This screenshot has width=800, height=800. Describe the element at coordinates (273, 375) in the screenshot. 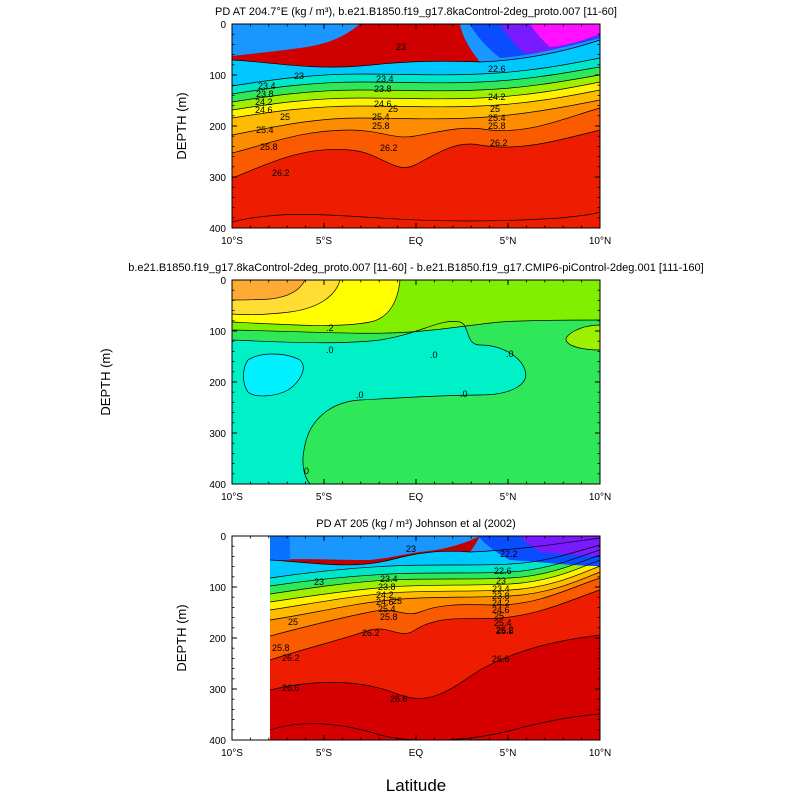

I see `panel-2-contour-neg-0.2` at that location.